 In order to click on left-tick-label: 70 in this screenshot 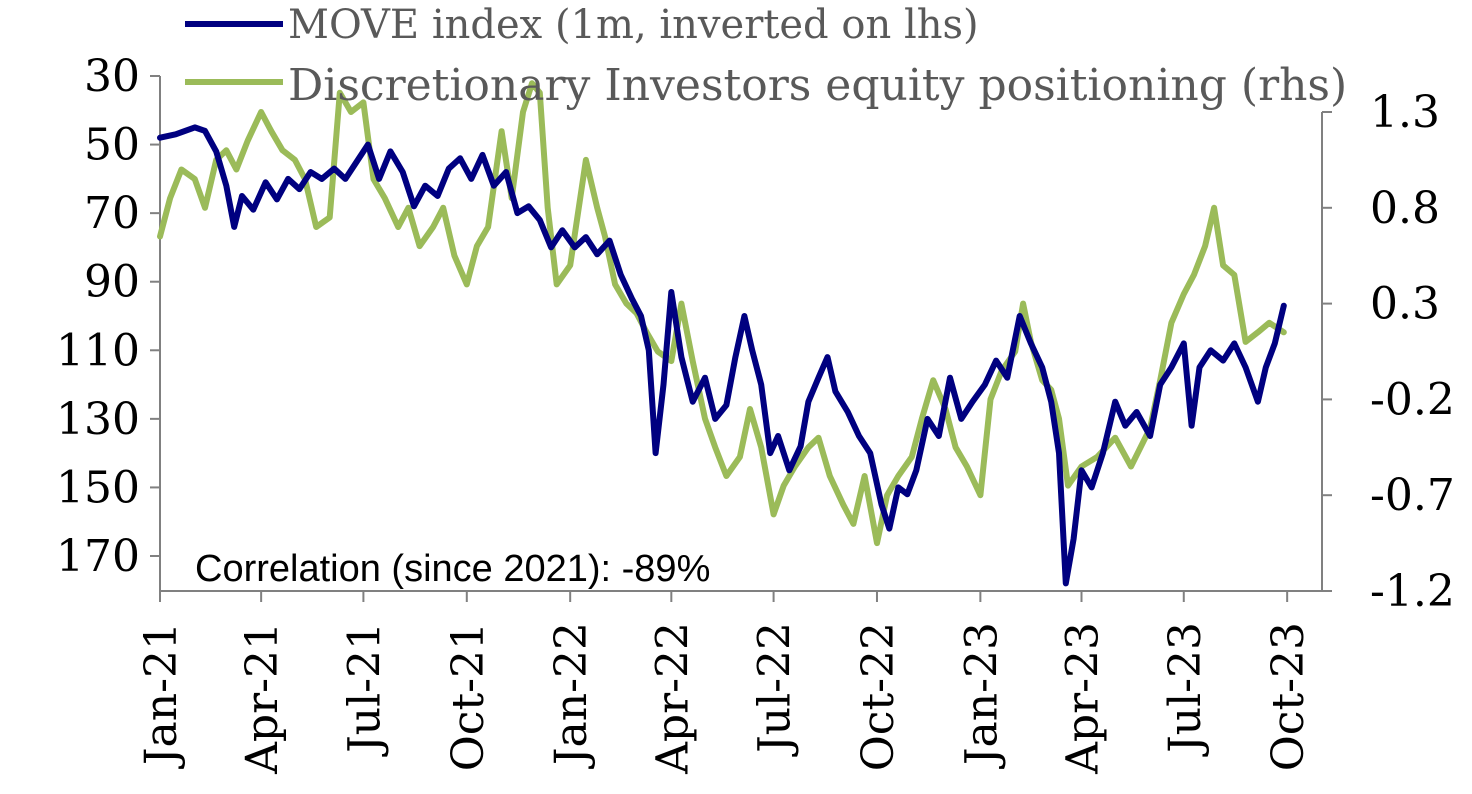, I will do `click(112, 213)`.